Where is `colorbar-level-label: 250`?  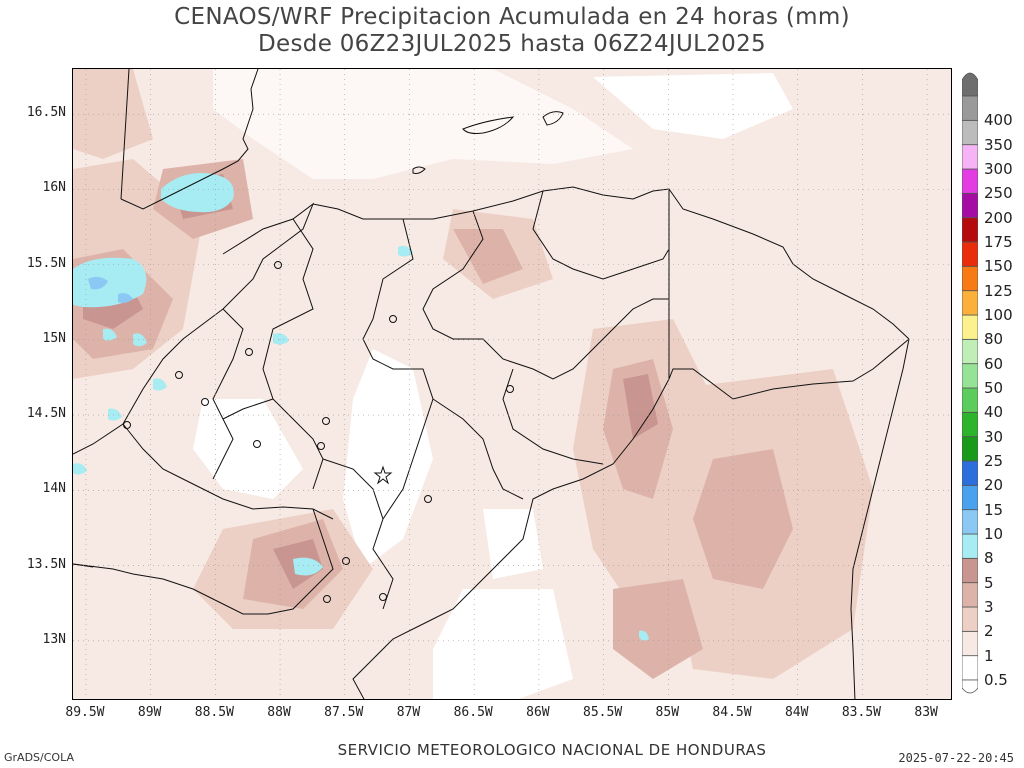 colorbar-level-label: 250 is located at coordinates (998, 193).